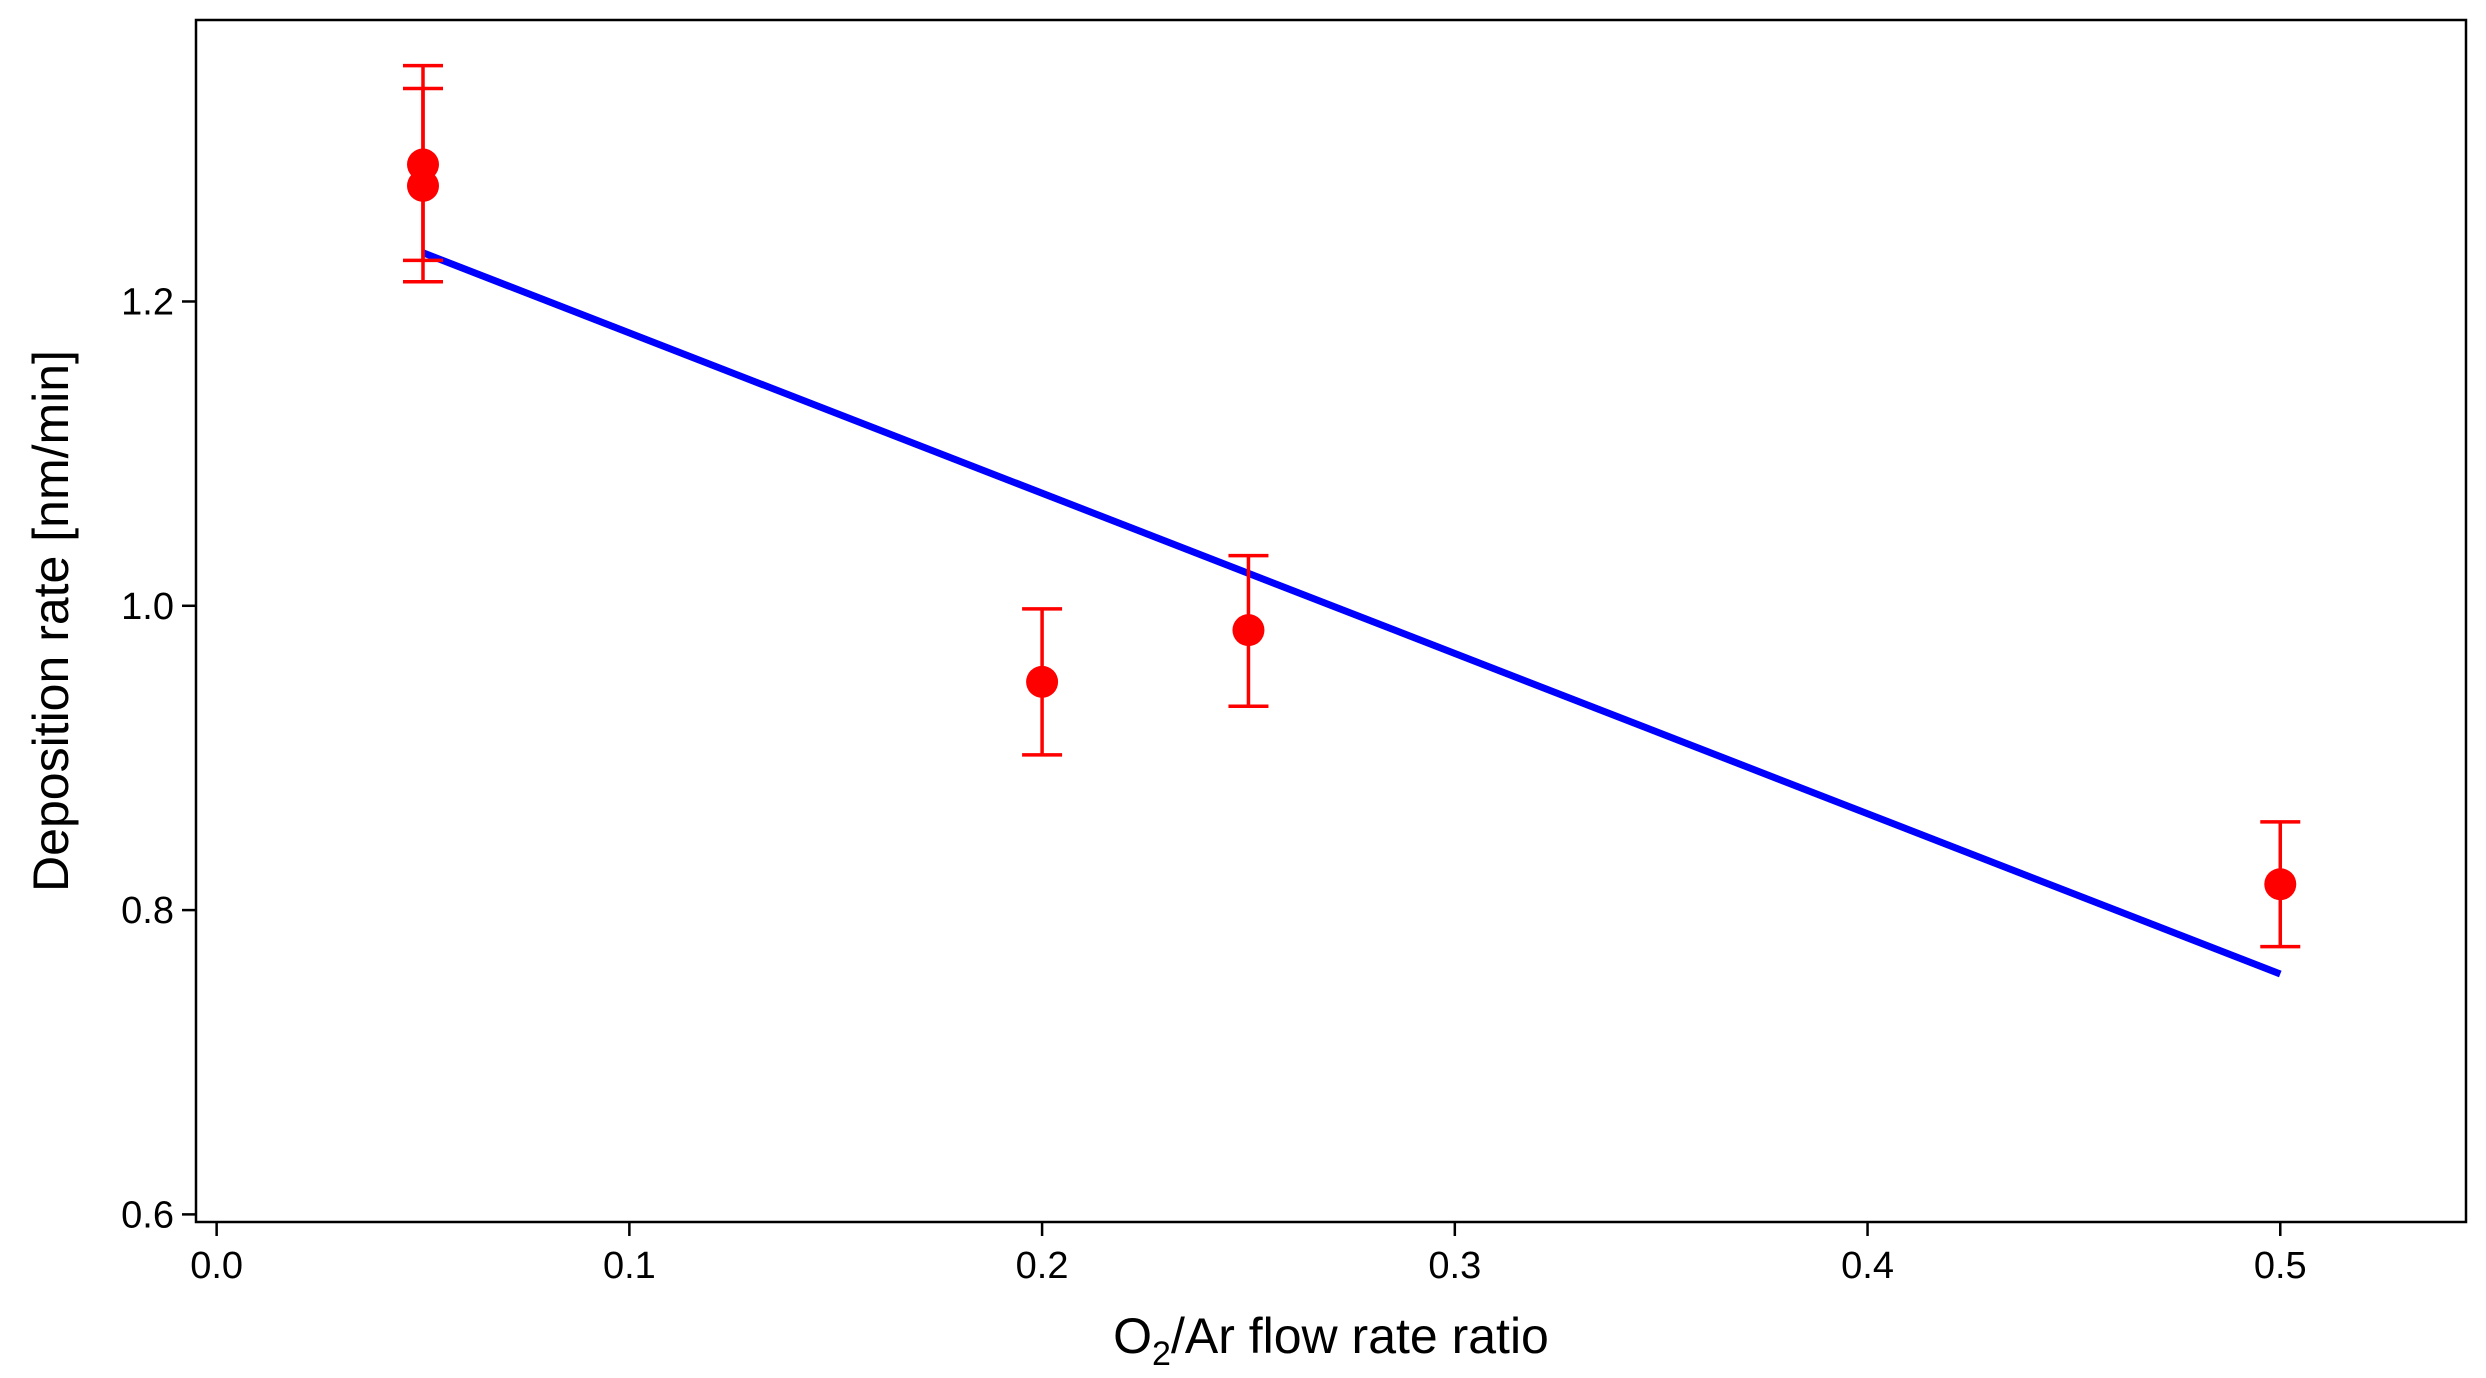 The height and width of the screenshot is (1378, 2486). What do you see at coordinates (629, 1266) in the screenshot?
I see `x-tick-label: 0.1` at bounding box center [629, 1266].